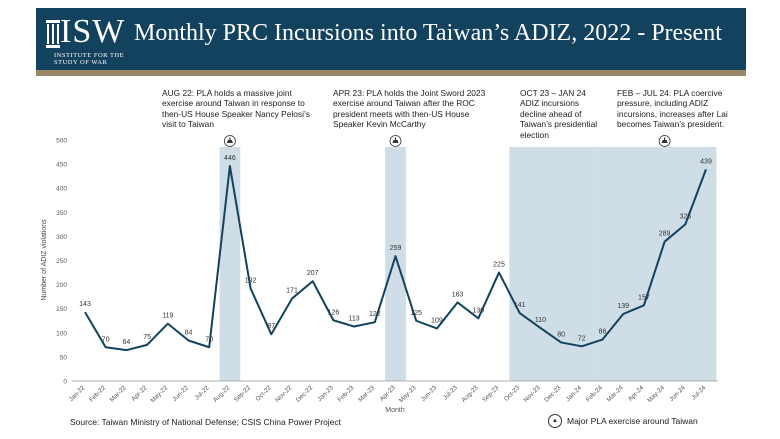 Image resolution: width=780 pixels, height=439 pixels. I want to click on x-tick-label: Aug-22, so click(222, 394).